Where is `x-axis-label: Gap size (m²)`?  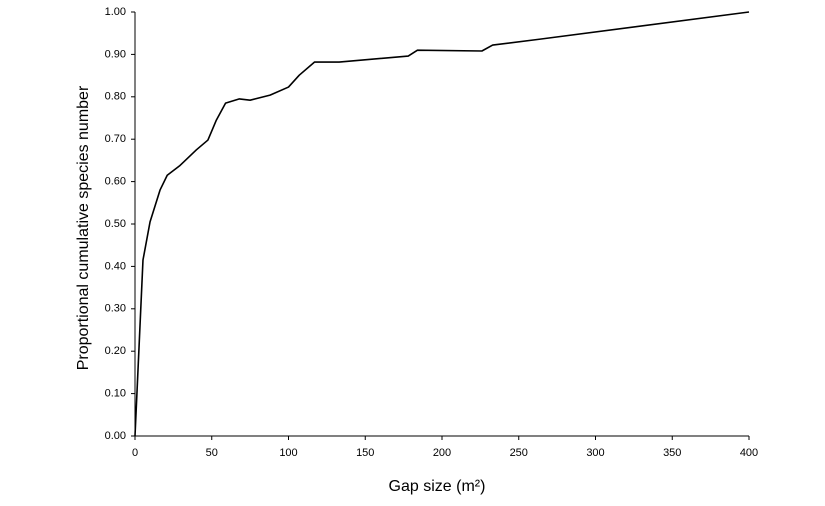
x-axis-label: Gap size (m²) is located at coordinates (437, 486).